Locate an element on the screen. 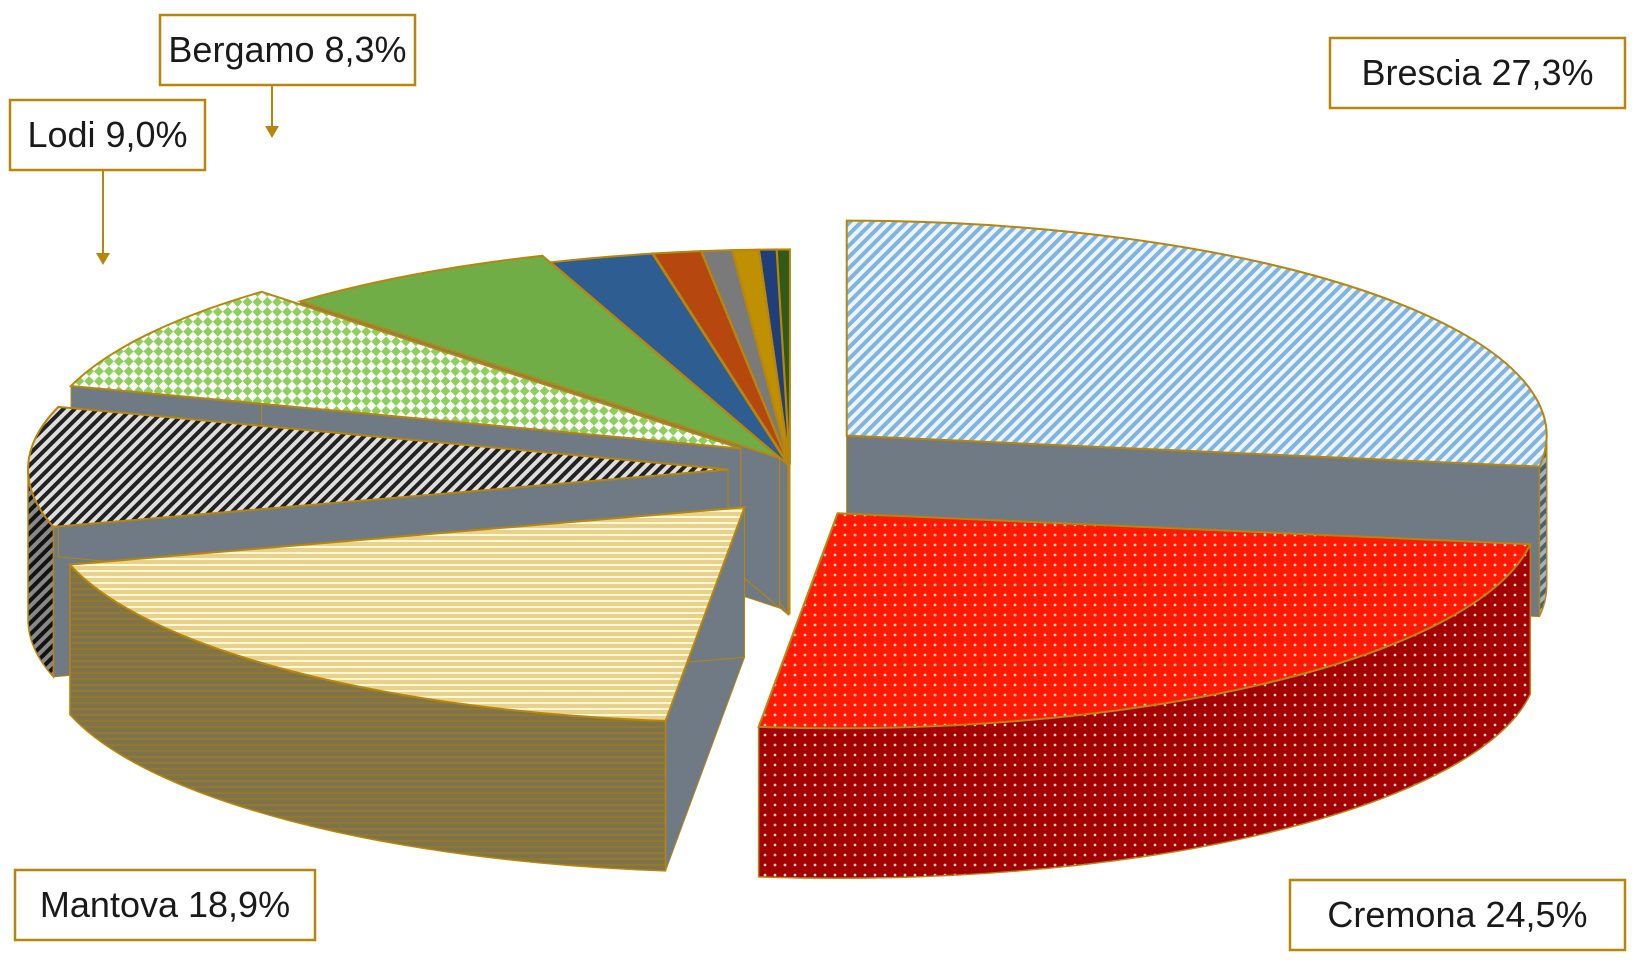  slice-label: Lodi 9,0% is located at coordinates (107, 134).